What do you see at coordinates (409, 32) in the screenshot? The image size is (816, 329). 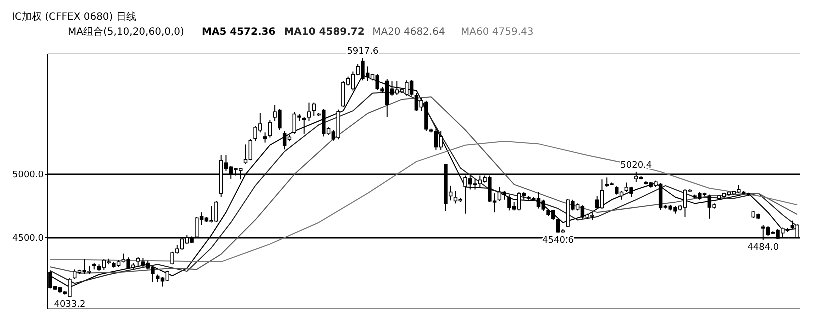 I see `text: MA20 4682.64` at bounding box center [409, 32].